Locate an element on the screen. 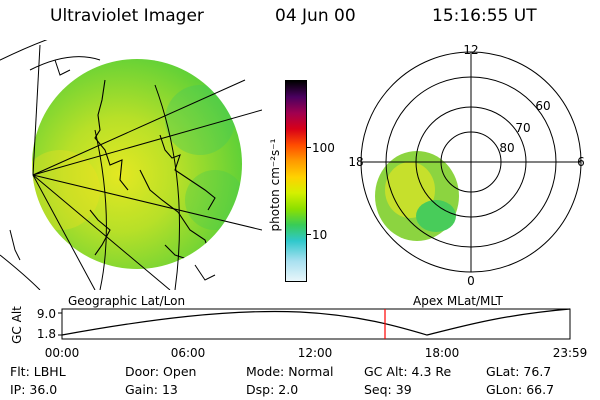 This screenshot has height=400, width=600. mlt-label-6: 6 is located at coordinates (581, 162).